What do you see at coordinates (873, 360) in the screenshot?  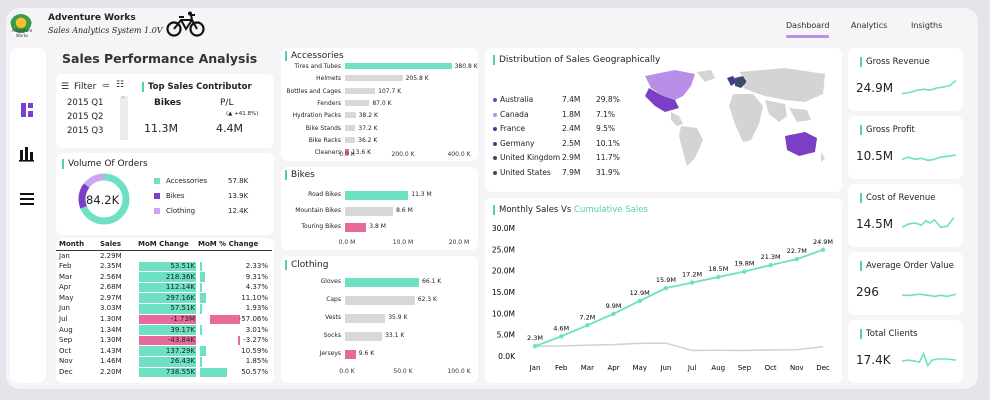 I see `kpi-value: 17.4K` at bounding box center [873, 360].